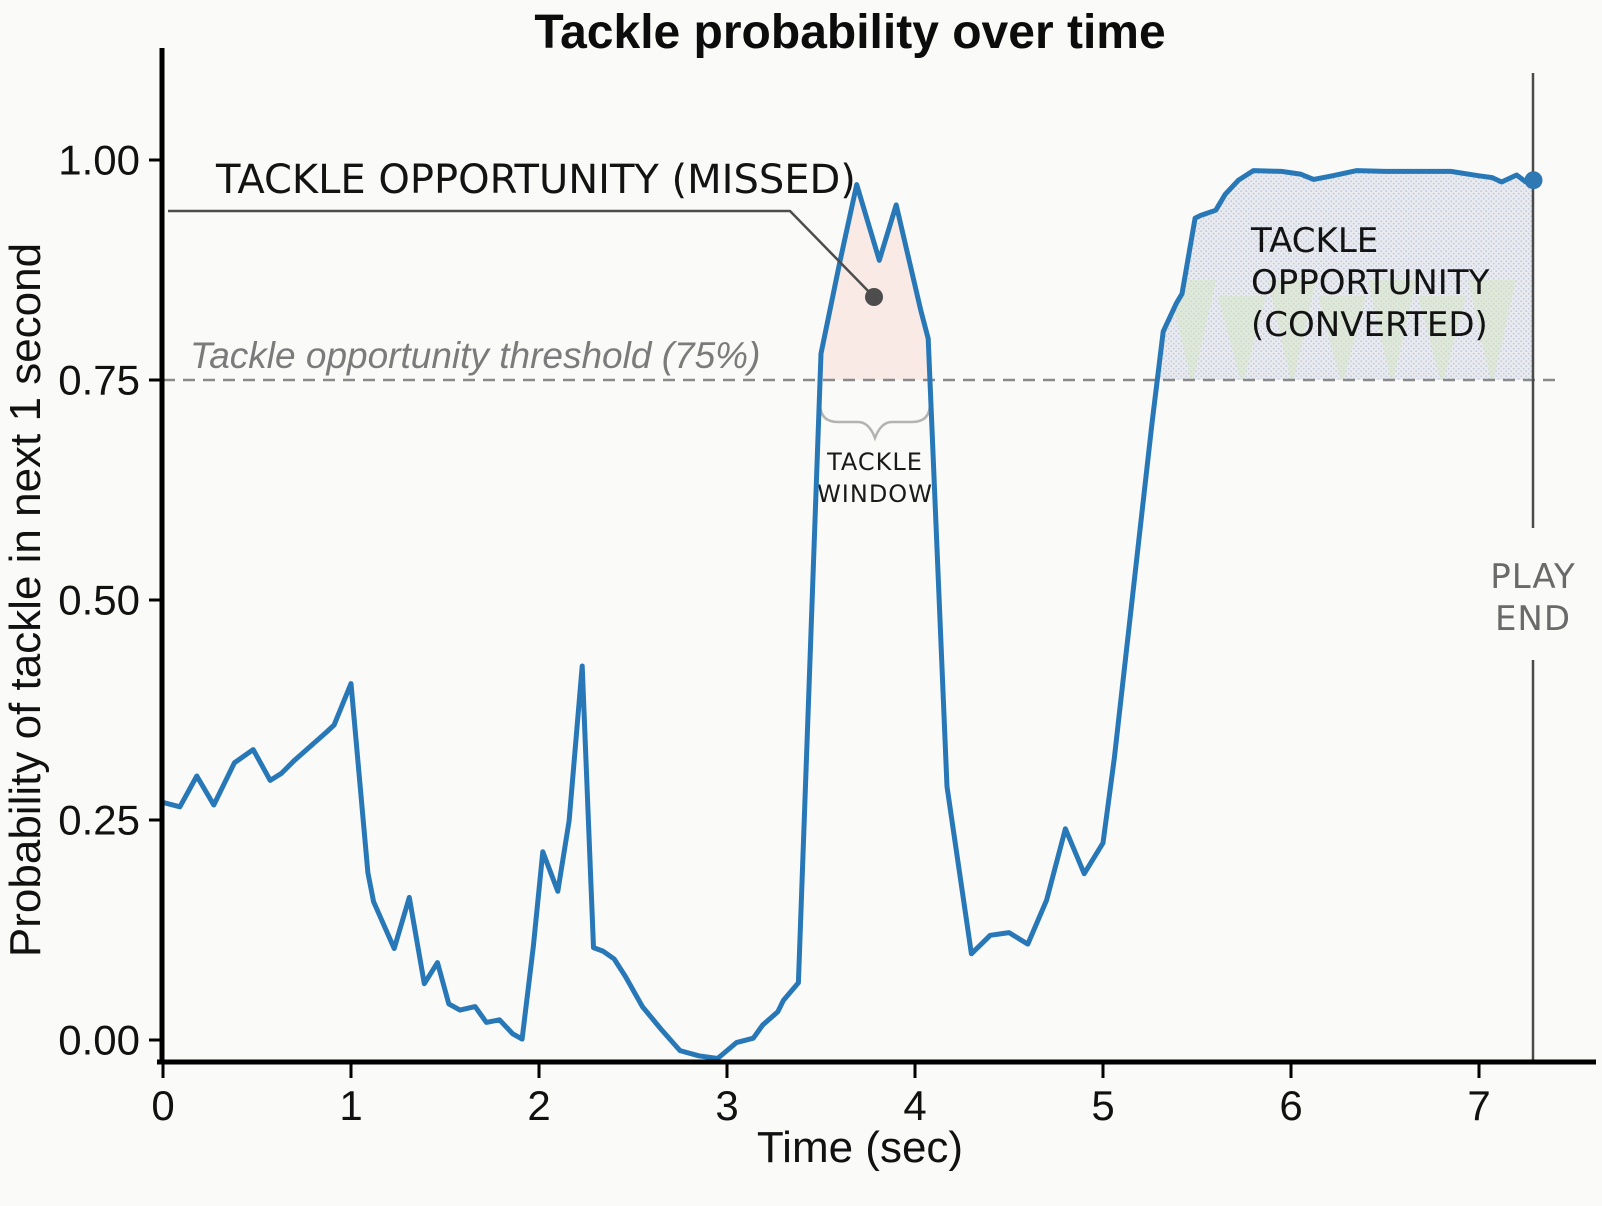 This screenshot has width=1602, height=1206. Describe the element at coordinates (875, 494) in the screenshot. I see `tackle-window-label-line2: WINDOW` at that location.